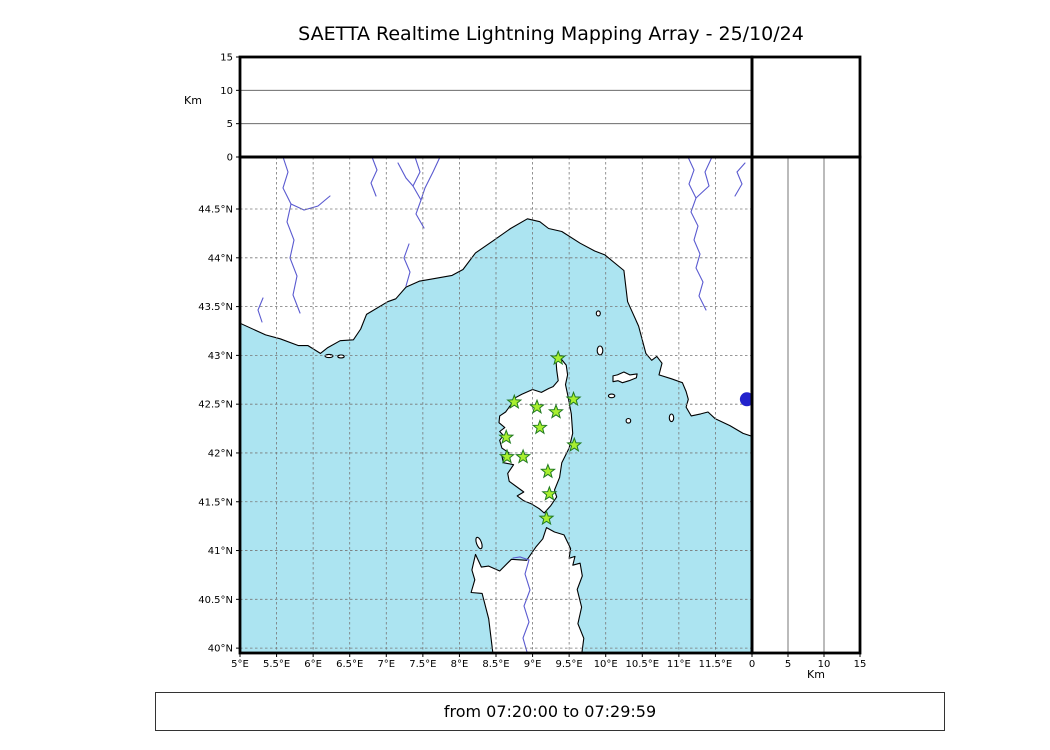 This screenshot has width=1050, height=750. Describe the element at coordinates (240, 664) in the screenshot. I see `svg-text: 5°E` at that location.